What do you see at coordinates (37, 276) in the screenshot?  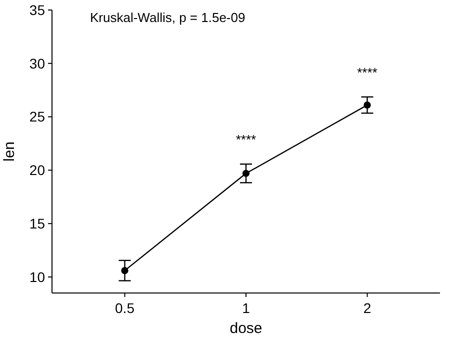 I see `y-tick-label: 10` at bounding box center [37, 276].